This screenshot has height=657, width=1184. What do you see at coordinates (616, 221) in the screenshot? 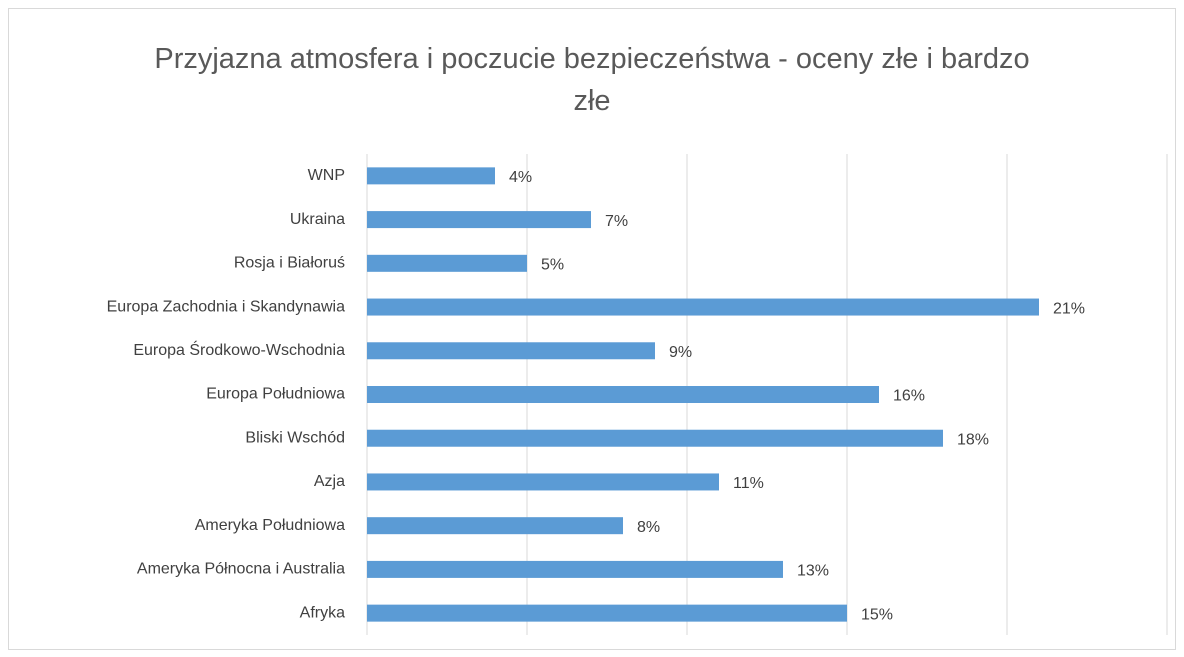
I see `data-label: 7%` at bounding box center [616, 221].